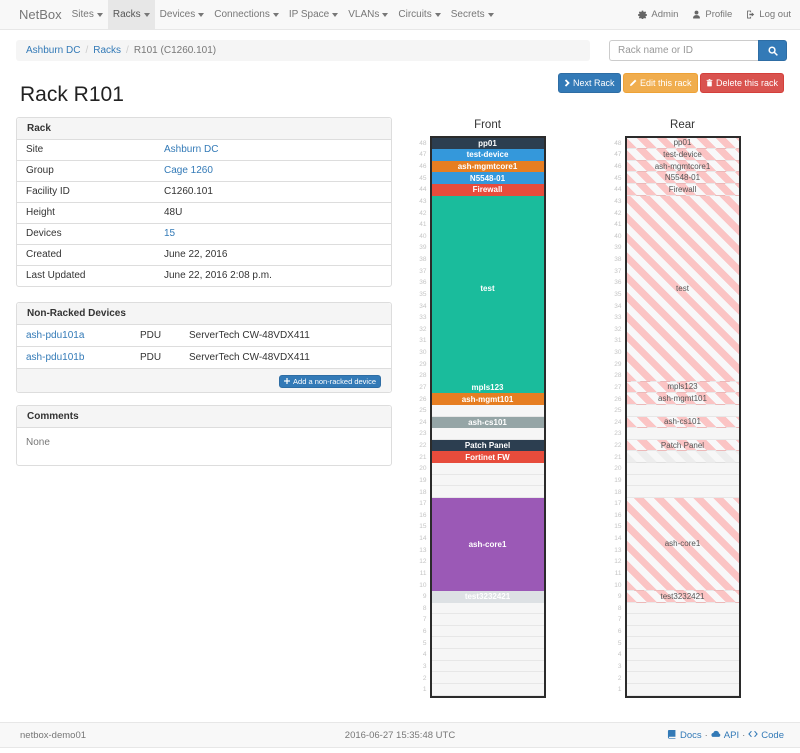 Image resolution: width=800 pixels, height=753 pixels. Describe the element at coordinates (55, 357) in the screenshot. I see `device-name-link: ash-pdu101b` at that location.